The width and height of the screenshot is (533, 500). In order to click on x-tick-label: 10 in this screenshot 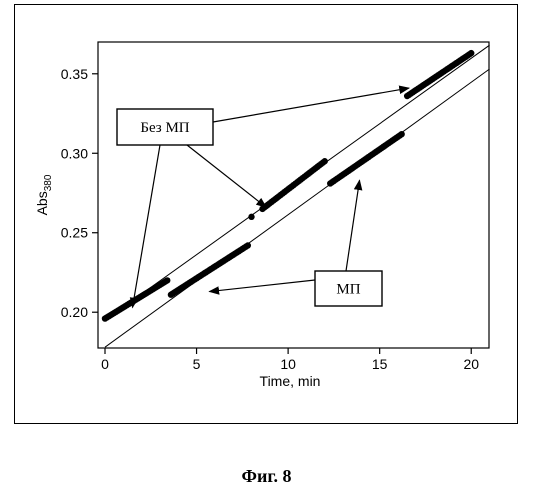, I will do `click(288, 364)`.